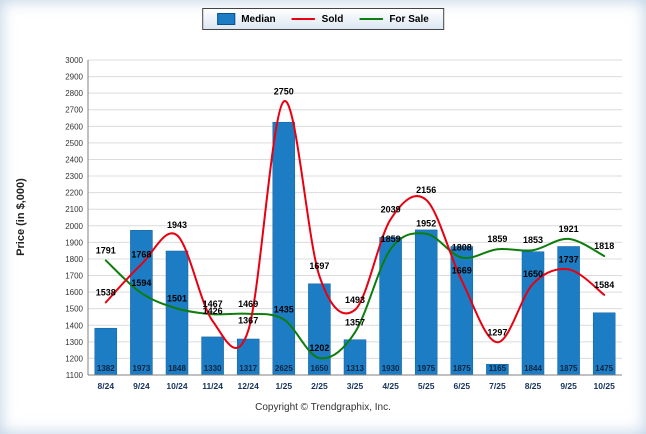 The width and height of the screenshot is (646, 434). I want to click on copyright-text: Copyright © Trendgraphix, Inc., so click(323, 407).